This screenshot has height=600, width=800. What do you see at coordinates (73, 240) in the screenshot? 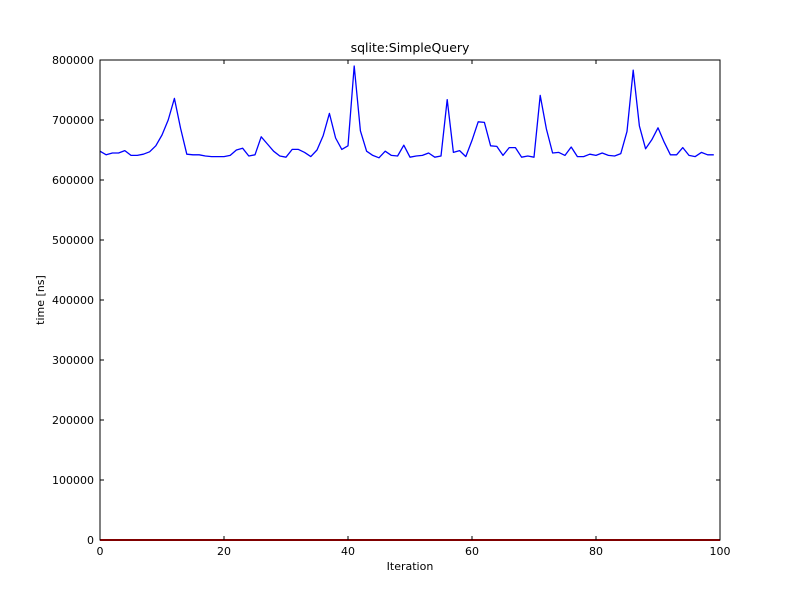
I see `y-tick-label: 500000` at bounding box center [73, 240].